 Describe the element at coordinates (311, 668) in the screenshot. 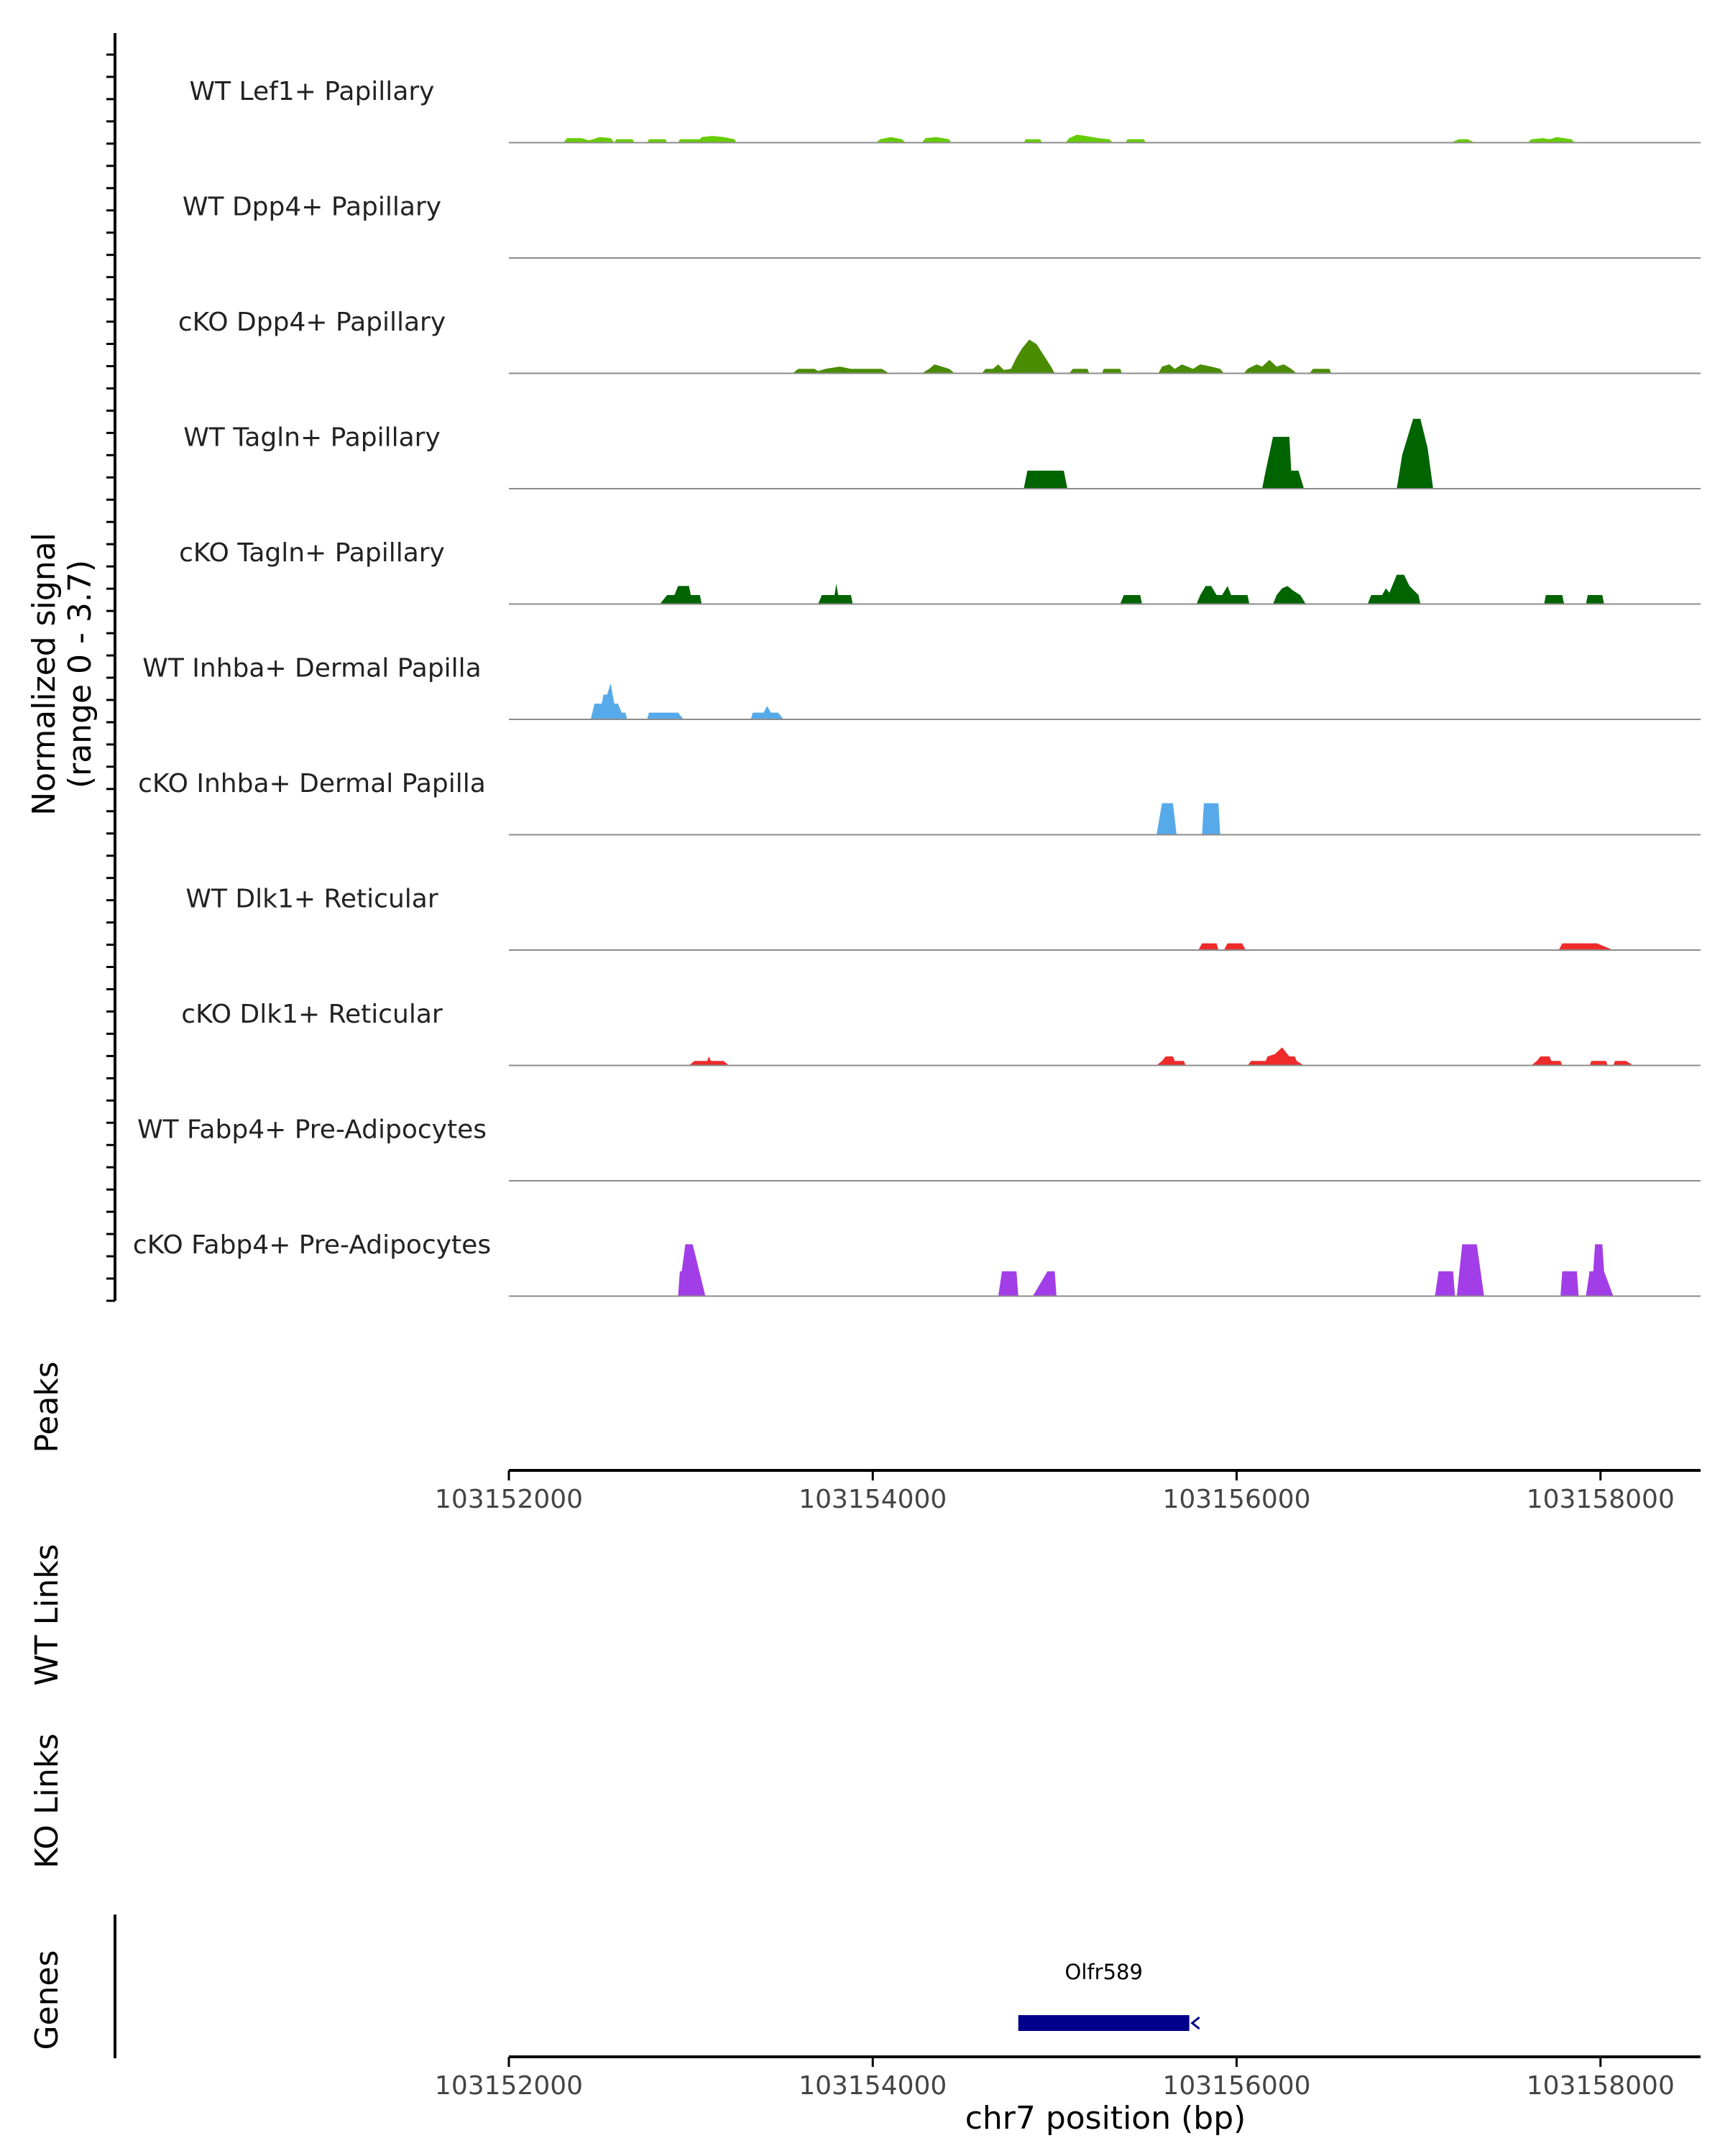

I see `track-label-6: WT Inhba+ Dermal Papilla` at that location.